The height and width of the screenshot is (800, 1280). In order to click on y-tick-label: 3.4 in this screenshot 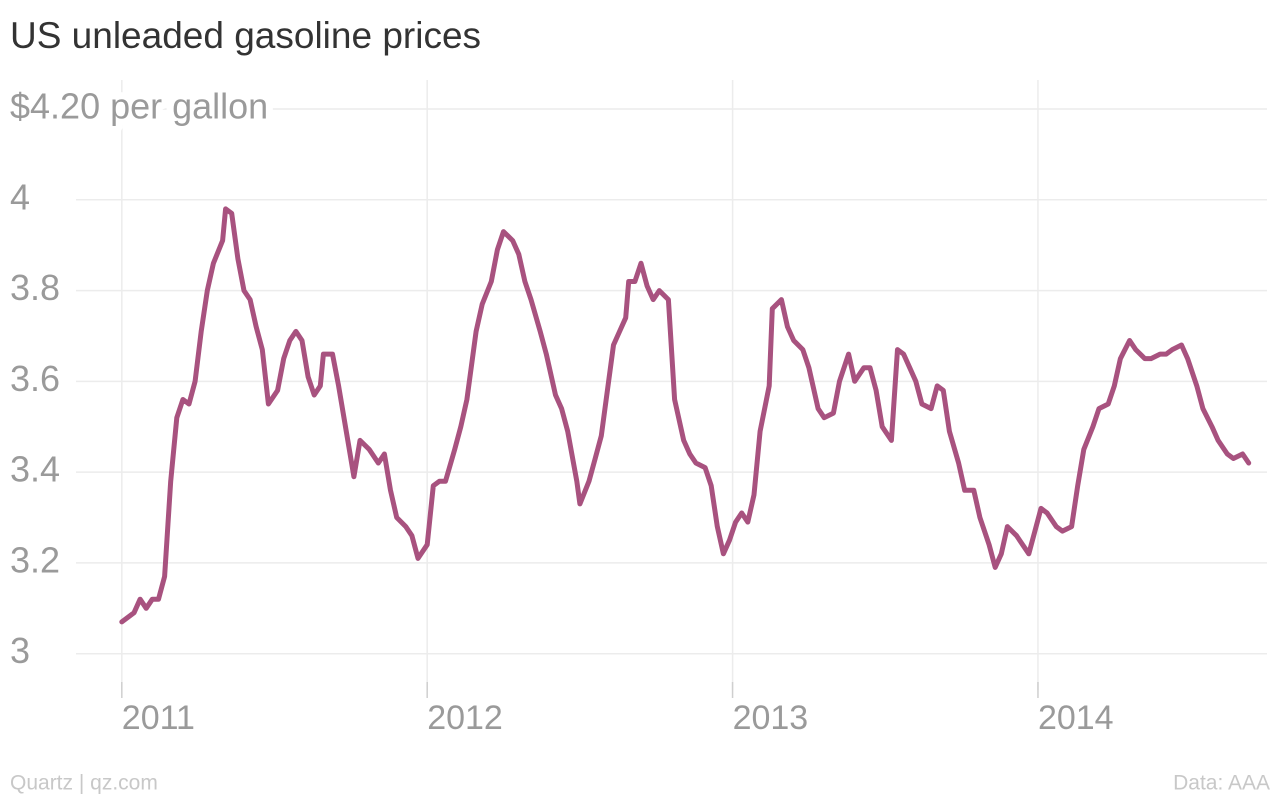, I will do `click(35, 469)`.